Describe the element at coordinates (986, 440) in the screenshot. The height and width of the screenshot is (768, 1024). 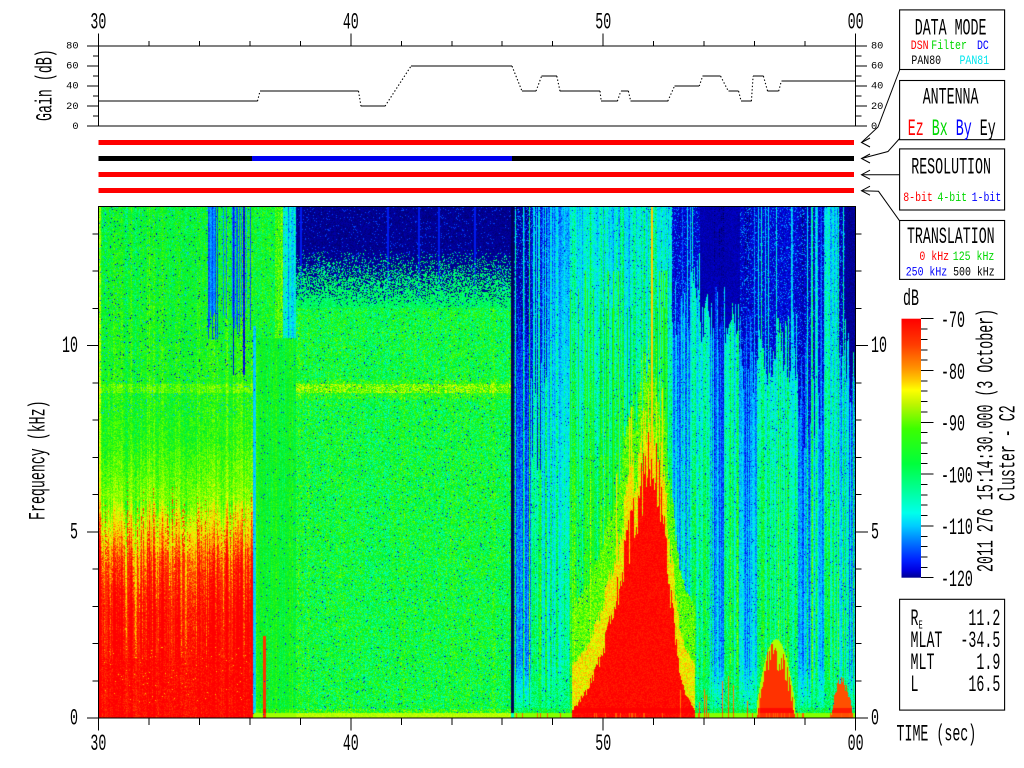
I see `svg-text:2011 276 15:14:30.000 (3 Octob: 2011 276 15:14:30.000 (3 October)` at that location.